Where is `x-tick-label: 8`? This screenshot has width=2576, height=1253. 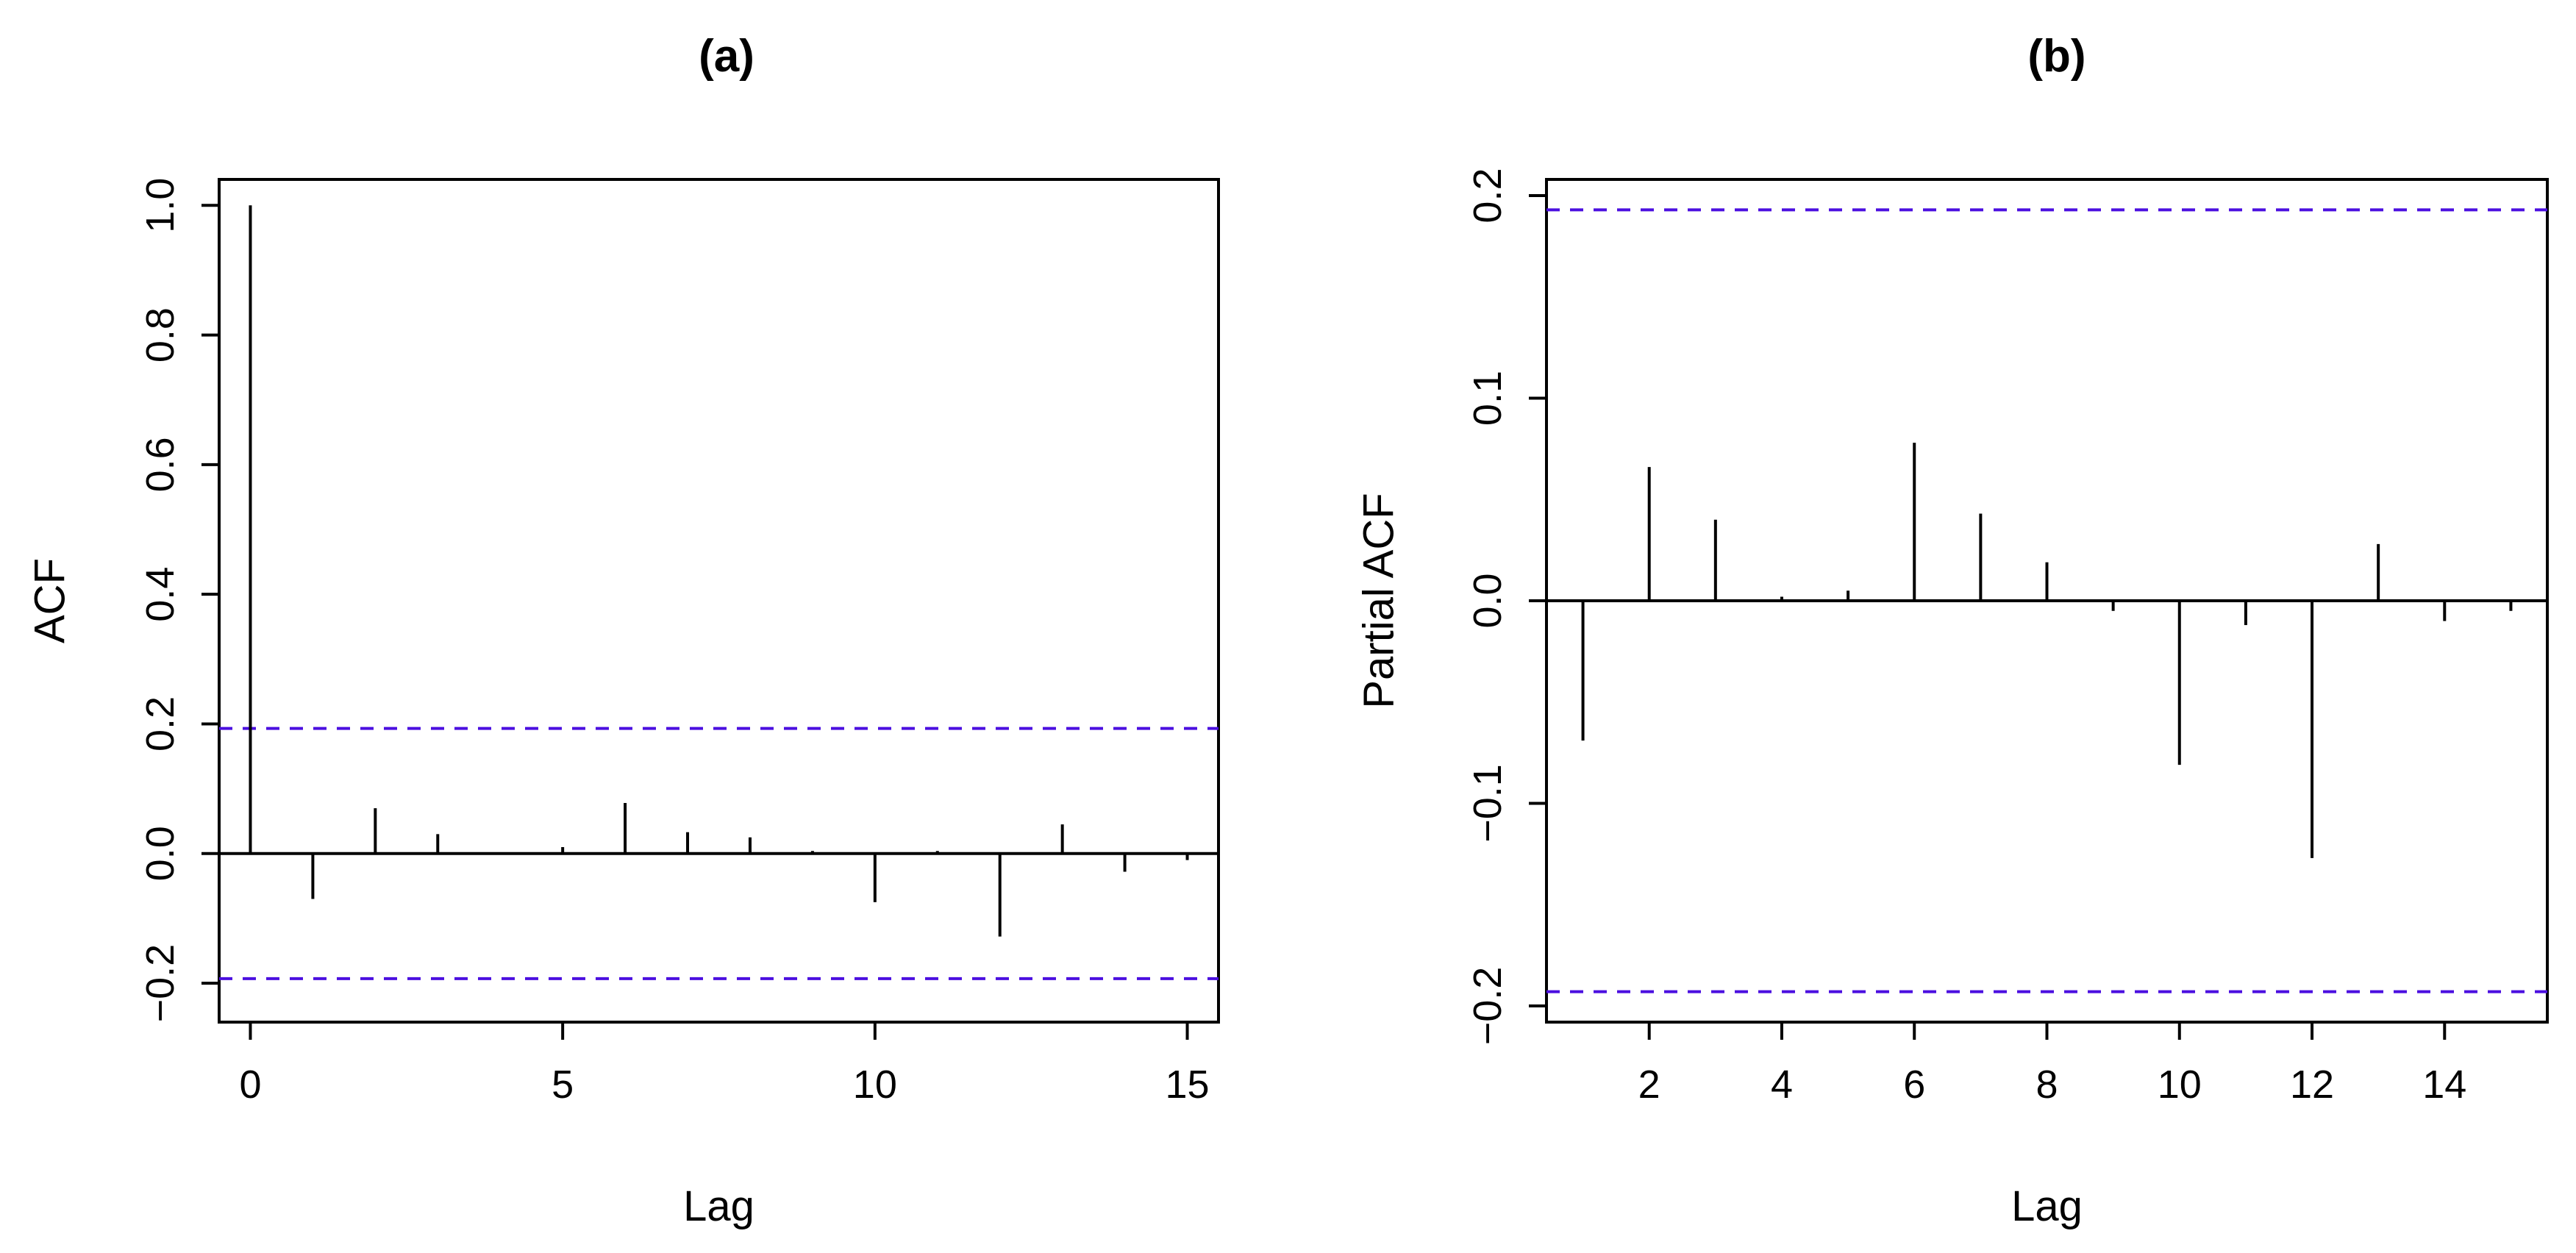
x-tick-label: 8 is located at coordinates (2047, 1085).